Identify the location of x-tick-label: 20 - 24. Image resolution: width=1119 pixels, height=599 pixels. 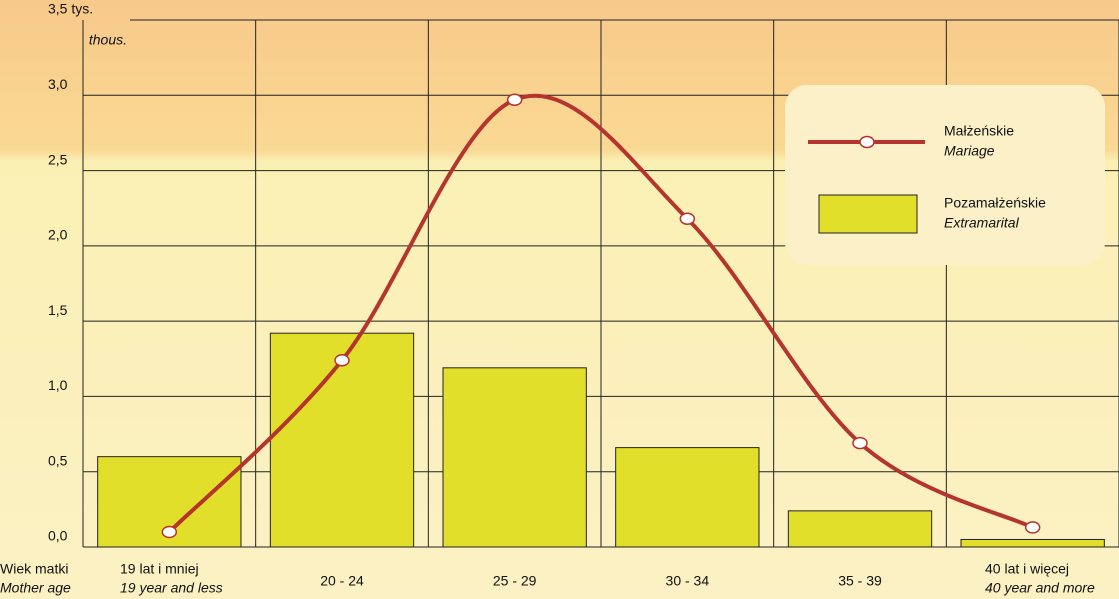
(342, 581).